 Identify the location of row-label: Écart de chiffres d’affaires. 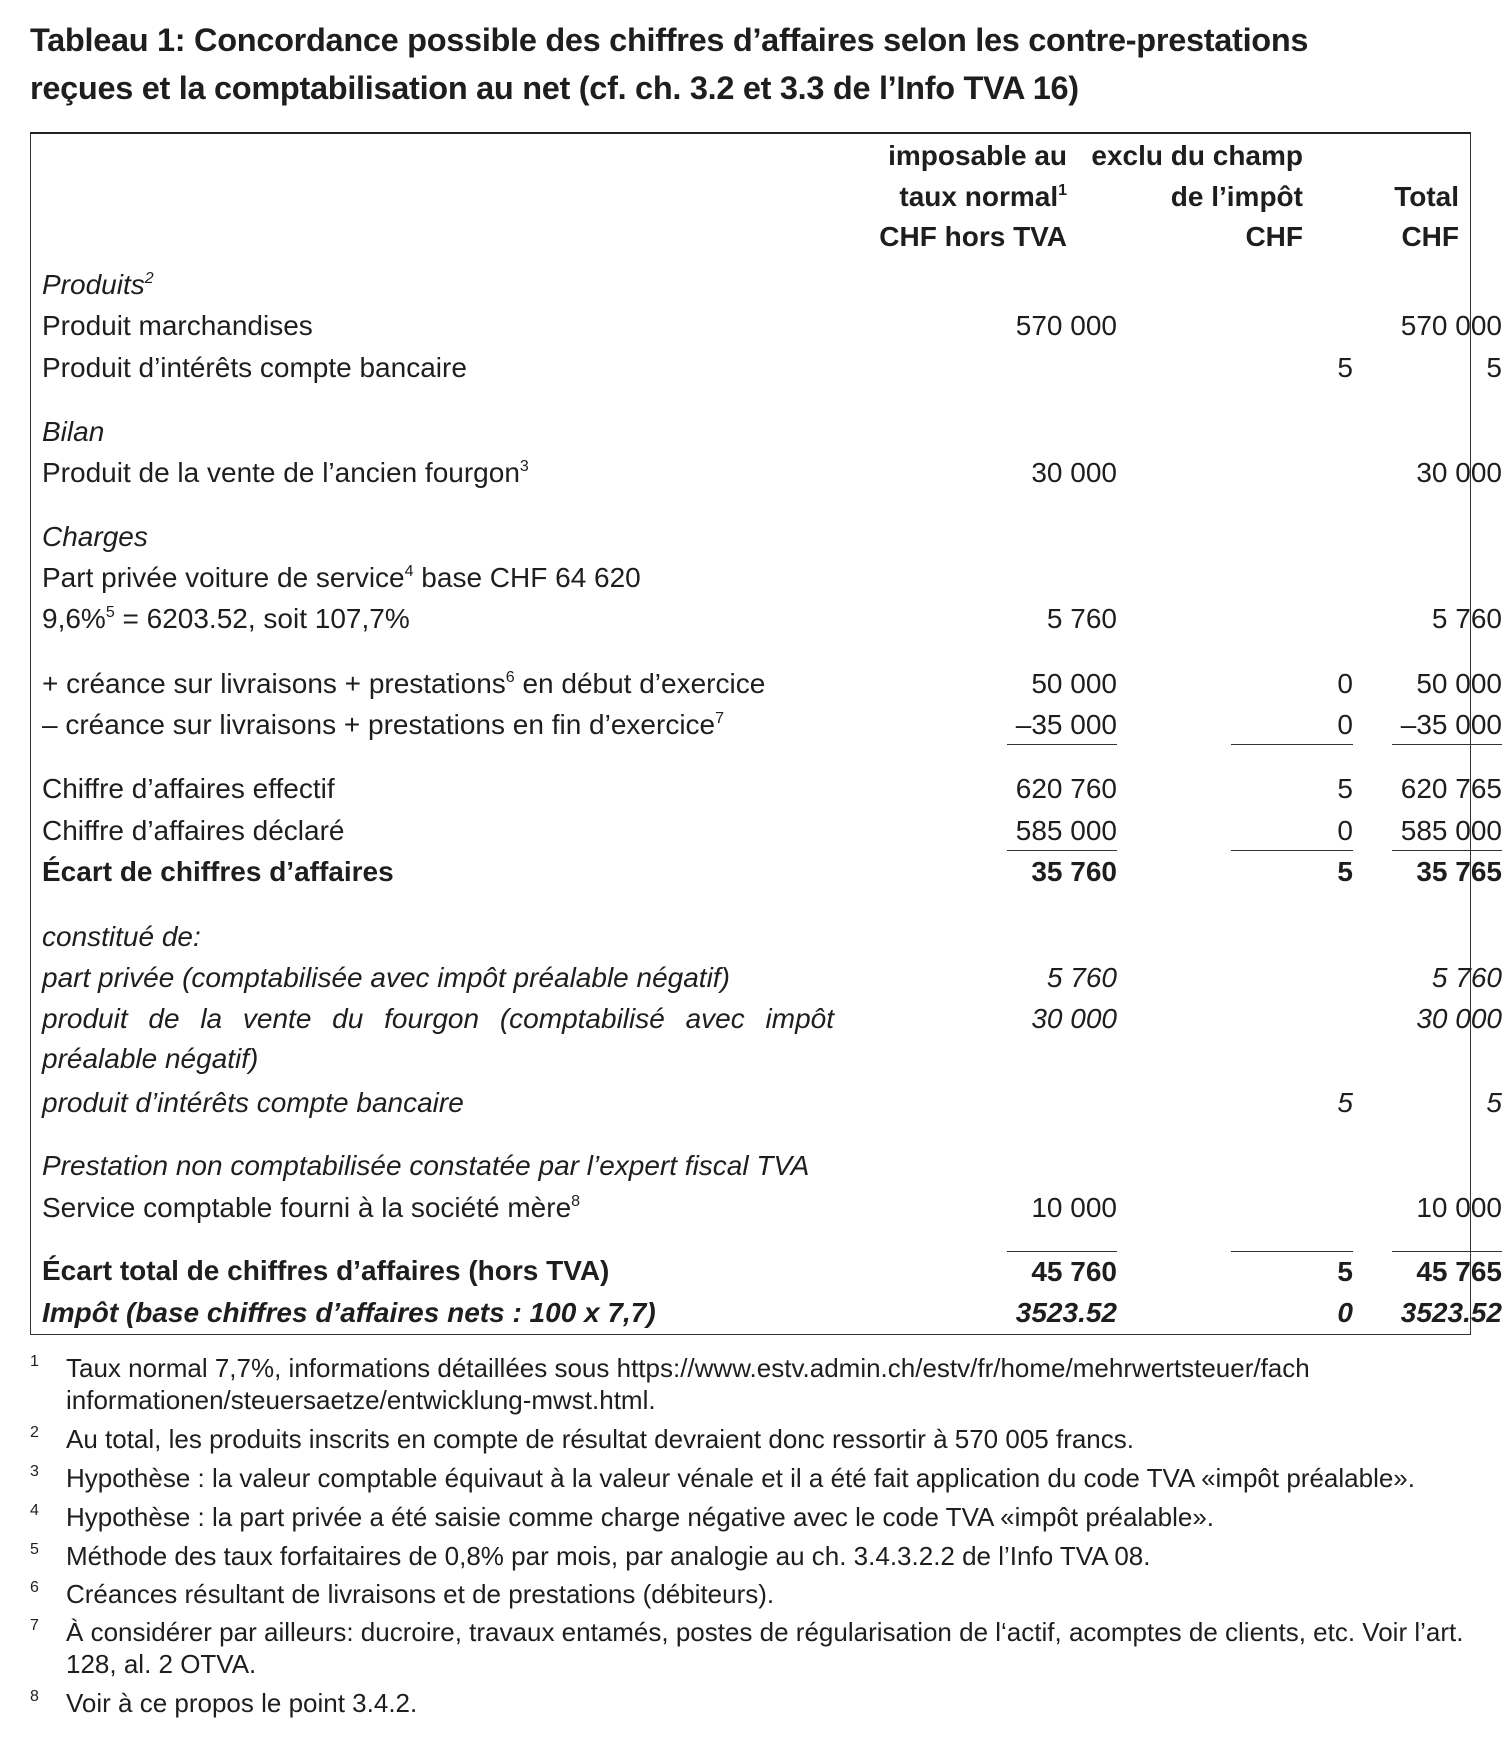
(218, 872).